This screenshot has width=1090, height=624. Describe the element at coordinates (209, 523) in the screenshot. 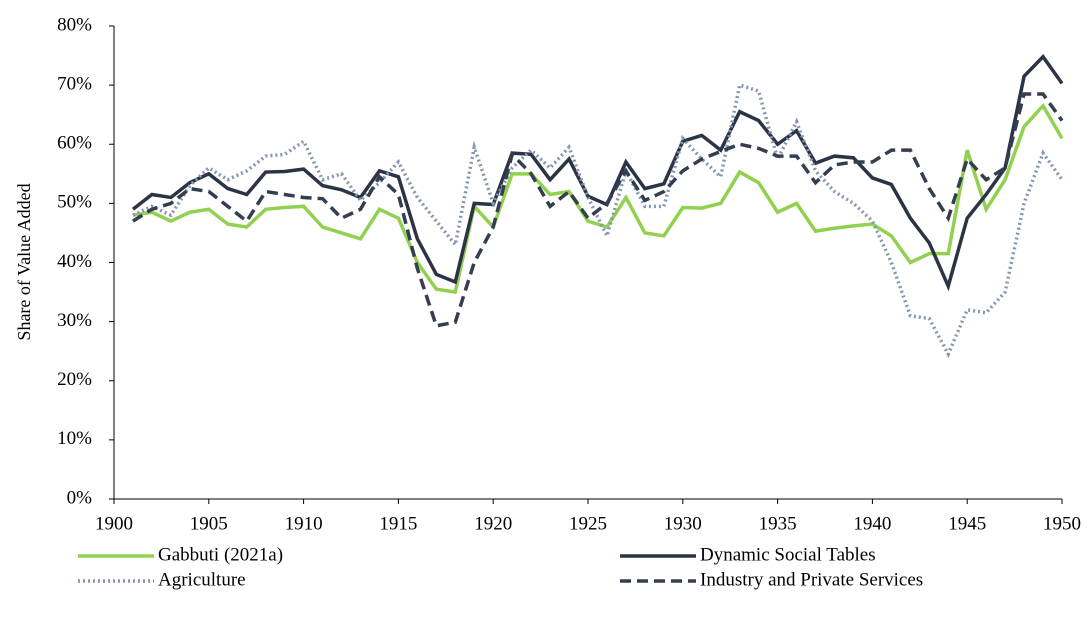

I see `x-tick-label: 1905` at that location.